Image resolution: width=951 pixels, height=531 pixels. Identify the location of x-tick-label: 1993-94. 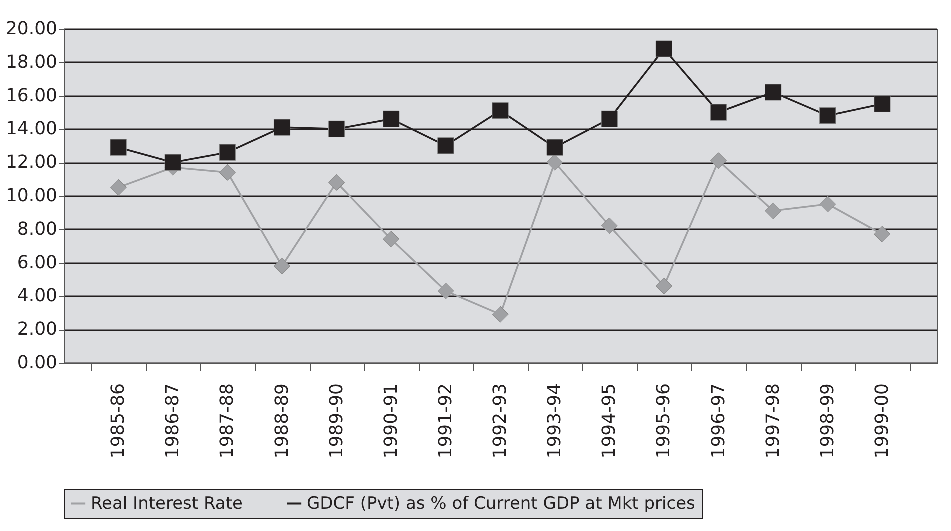
(555, 421).